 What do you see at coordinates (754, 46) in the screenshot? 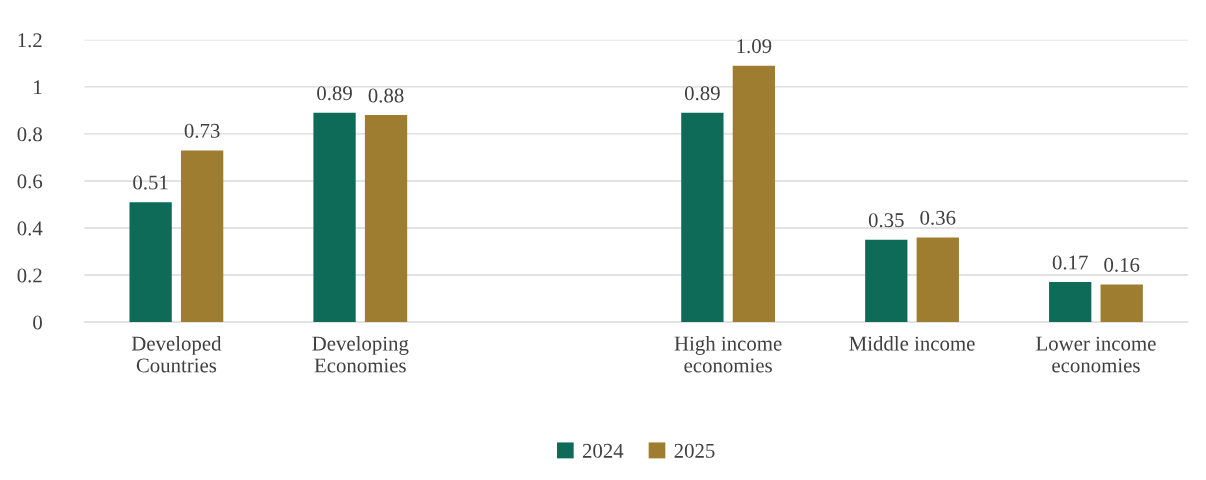
I see `data-label: 1.09` at bounding box center [754, 46].